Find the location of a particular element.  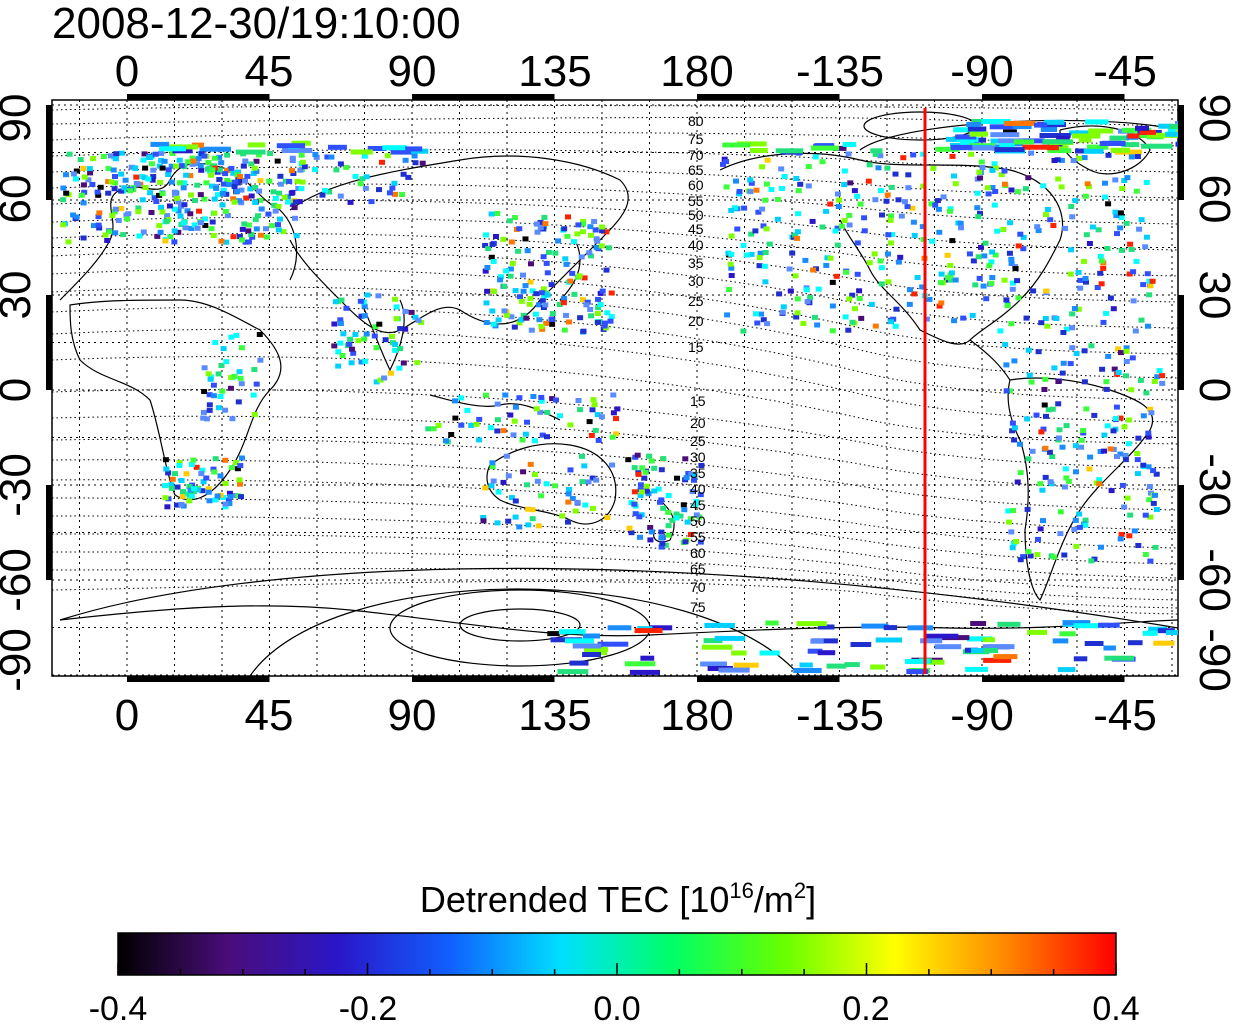

contour-label: 15 is located at coordinates (696, 347).